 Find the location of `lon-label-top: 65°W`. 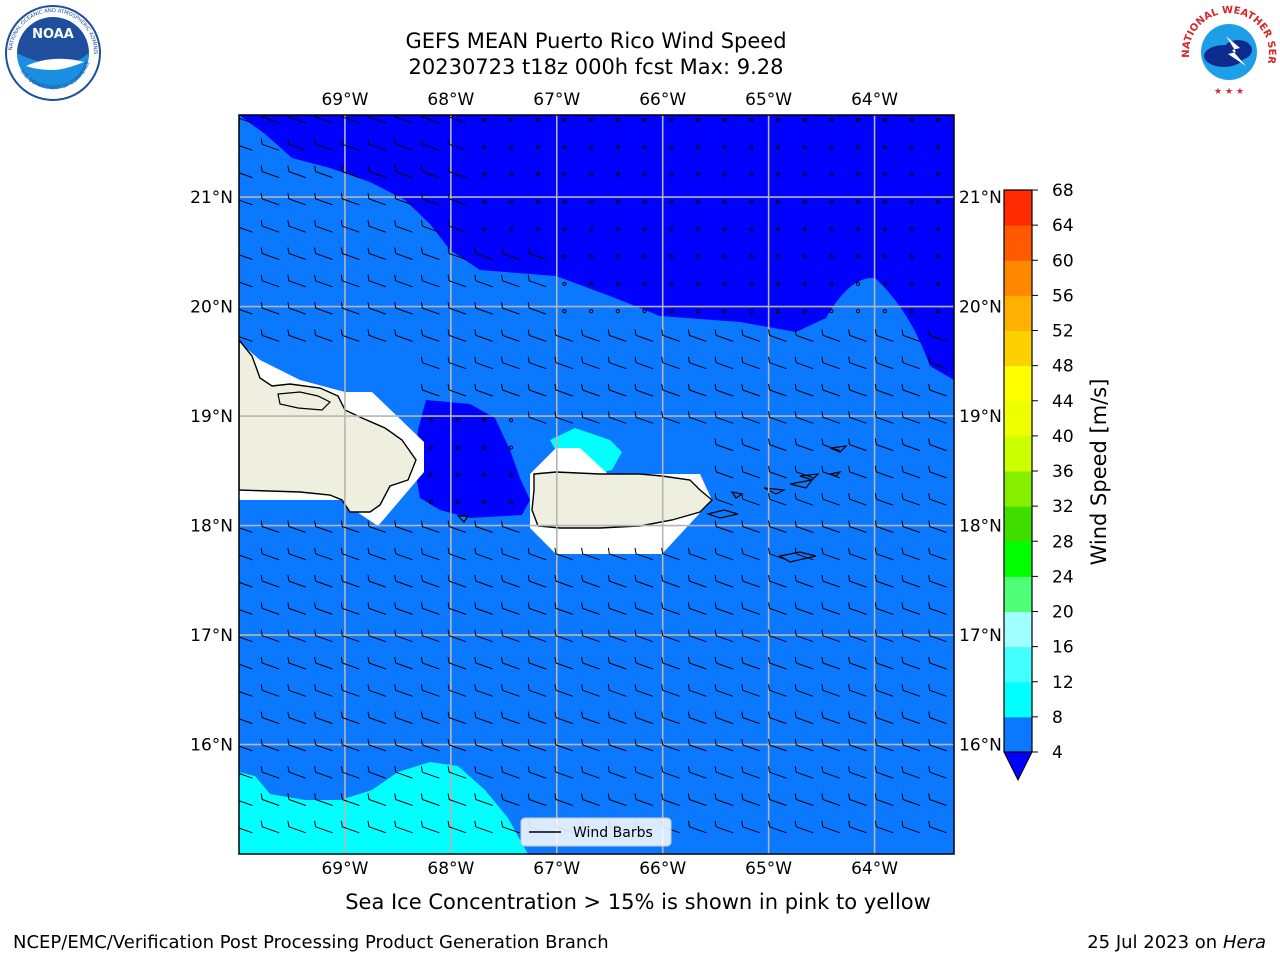

lon-label-top: 65°W is located at coordinates (768, 100).